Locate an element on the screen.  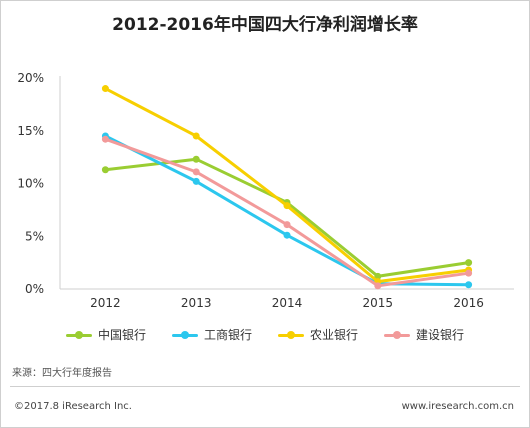
legend-item: 建设银行 is located at coordinates (424, 334).